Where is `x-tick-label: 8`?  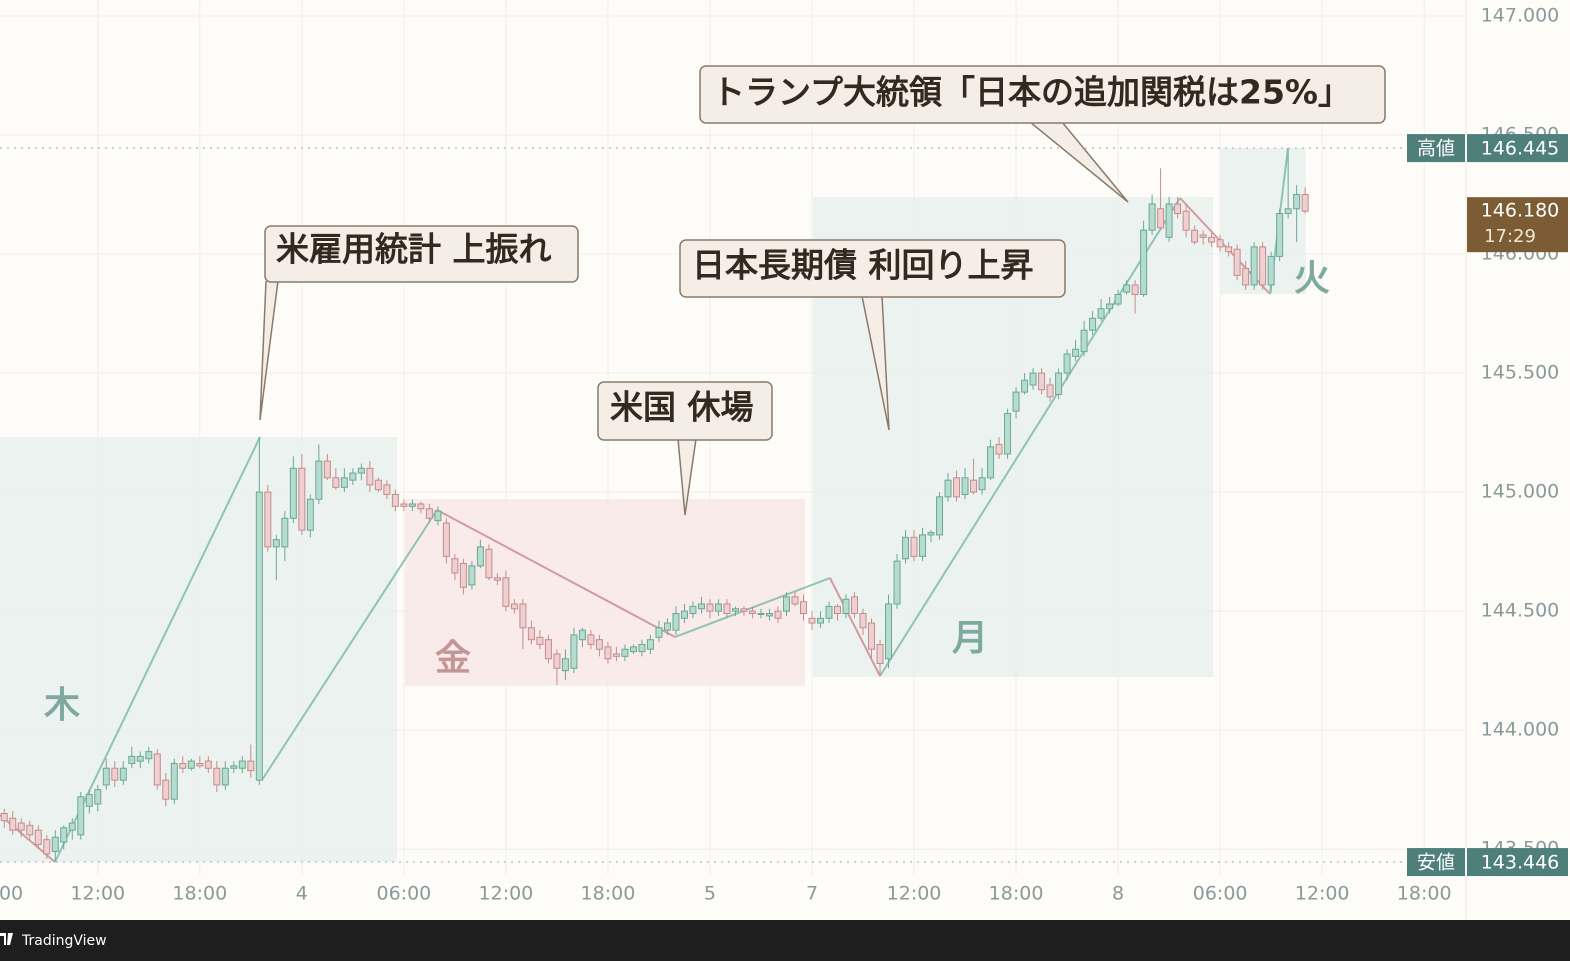 x-tick-label: 8 is located at coordinates (1118, 894).